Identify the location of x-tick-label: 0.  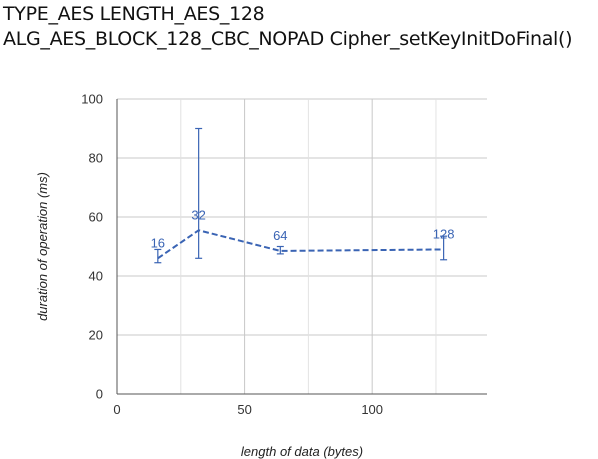
(116, 409).